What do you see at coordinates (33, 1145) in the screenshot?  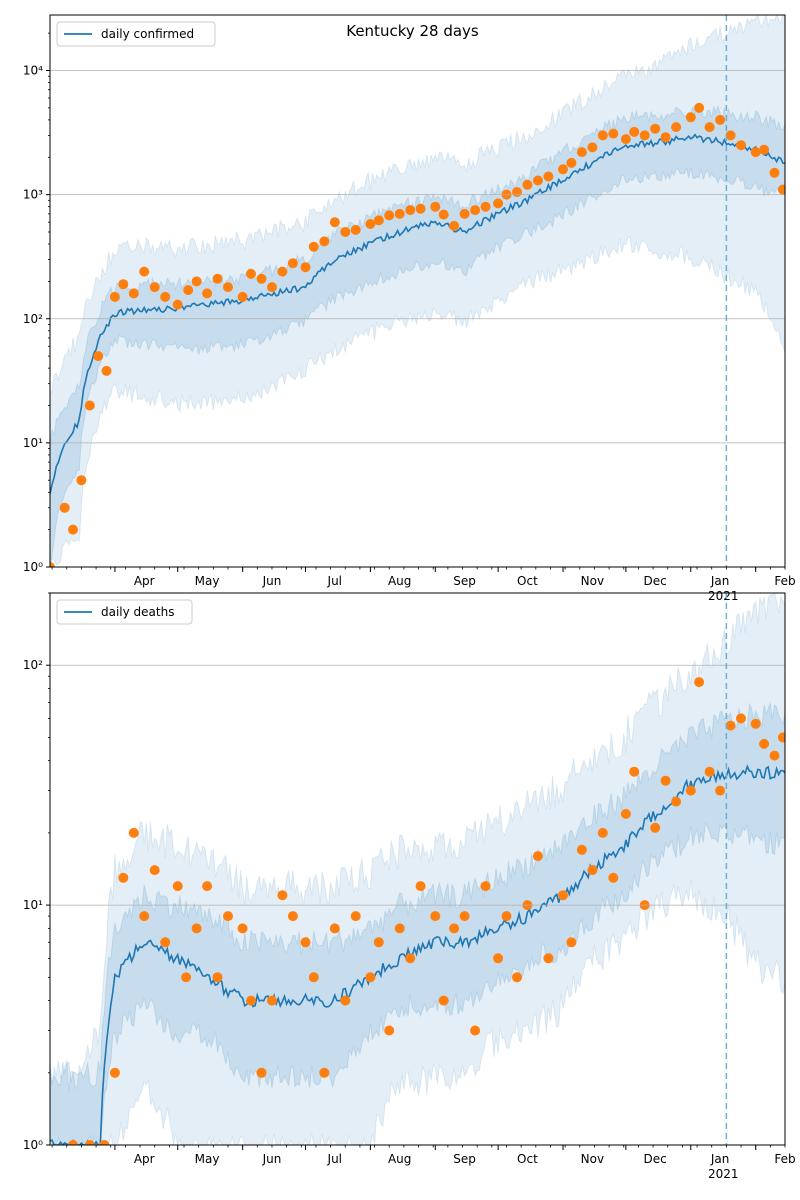 I see `y-tick-label: 10⁰` at bounding box center [33, 1145].